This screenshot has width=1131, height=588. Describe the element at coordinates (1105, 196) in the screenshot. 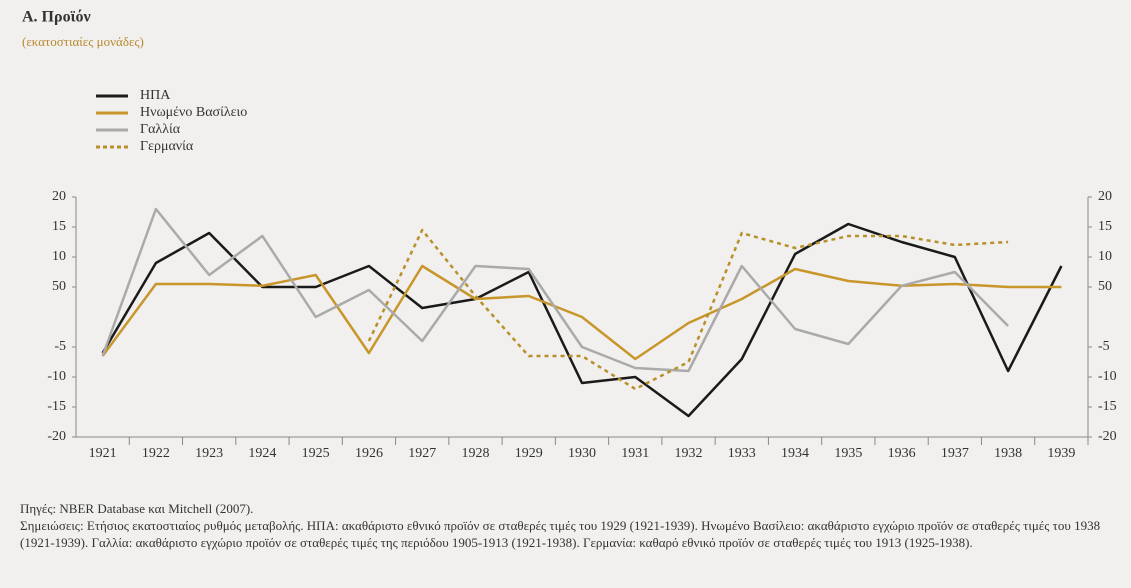

I see `y2-tick-label: 20` at that location.